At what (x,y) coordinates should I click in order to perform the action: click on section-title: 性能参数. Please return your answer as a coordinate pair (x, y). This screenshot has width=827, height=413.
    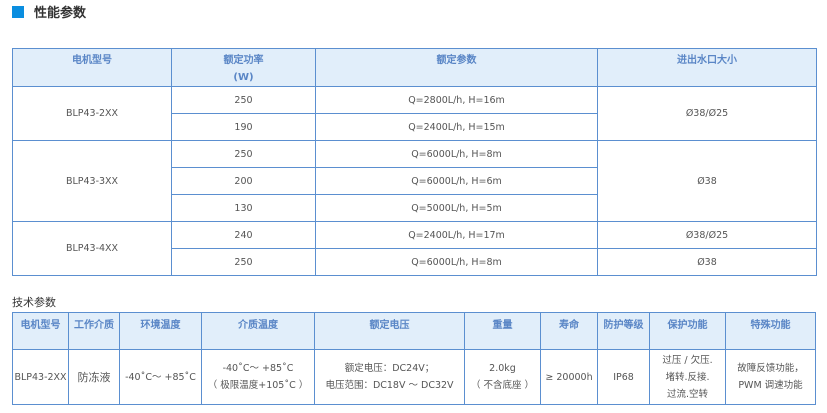
    Looking at the image, I should click on (49, 11).